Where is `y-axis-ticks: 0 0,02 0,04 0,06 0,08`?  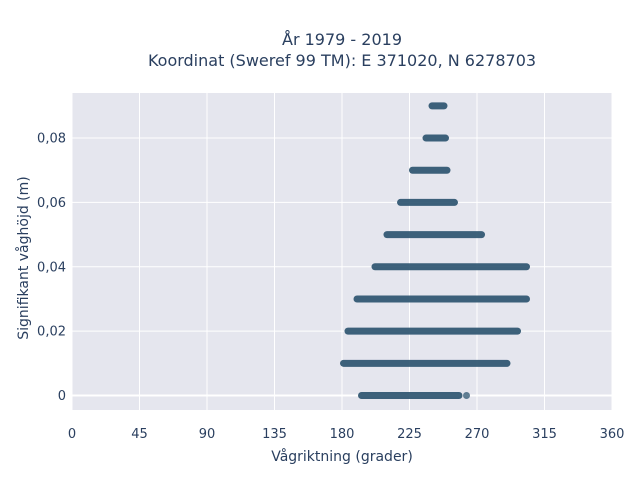 y-axis-ticks: 0 0,02 0,04 0,06 0,08 is located at coordinates (51, 268).